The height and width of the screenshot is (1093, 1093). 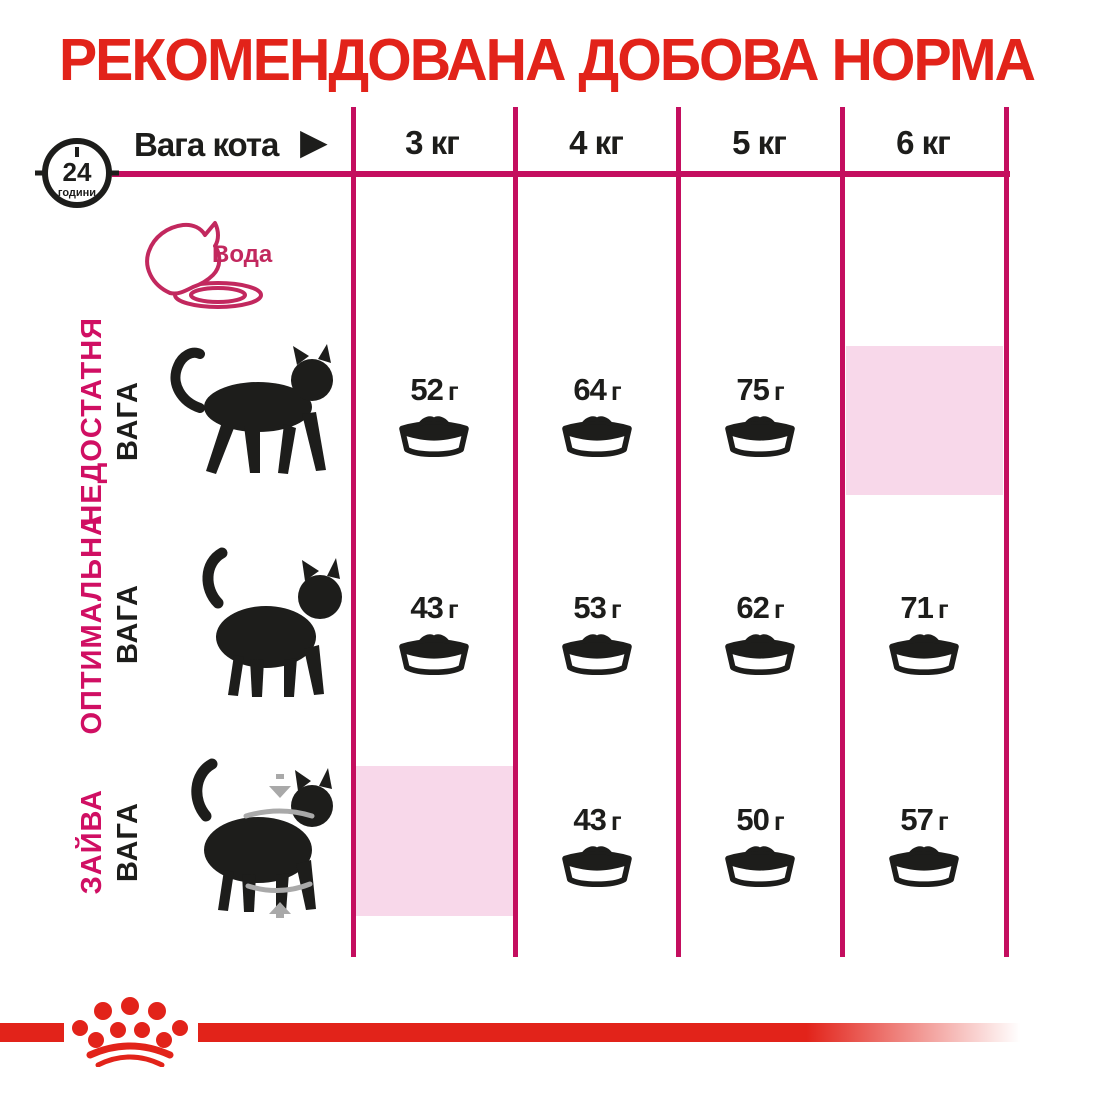 What do you see at coordinates (561, 174) in the screenshot?
I see `table-rule-horizontal` at bounding box center [561, 174].